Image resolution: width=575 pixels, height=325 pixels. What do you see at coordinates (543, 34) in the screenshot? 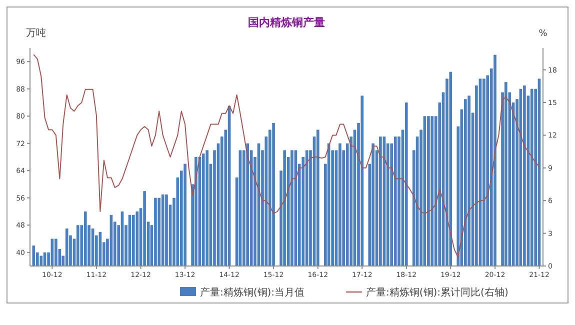
I see `y2-axis-title: %` at bounding box center [543, 34].